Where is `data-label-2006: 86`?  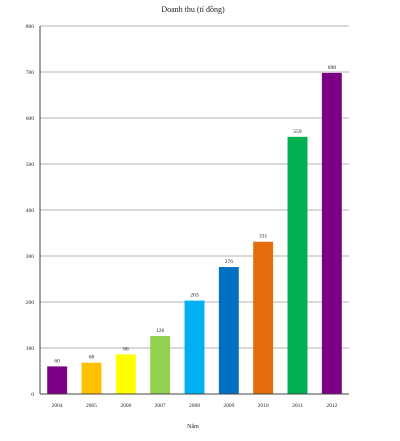 data-label-2006: 86 is located at coordinates (126, 349).